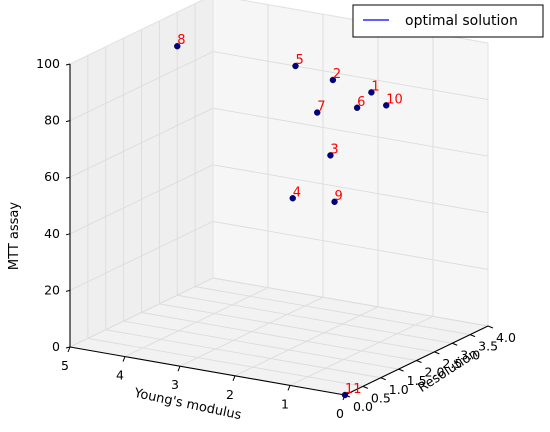 Image resolution: width=550 pixels, height=432 pixels. I want to click on z-tick-label: 0, so click(56, 346).